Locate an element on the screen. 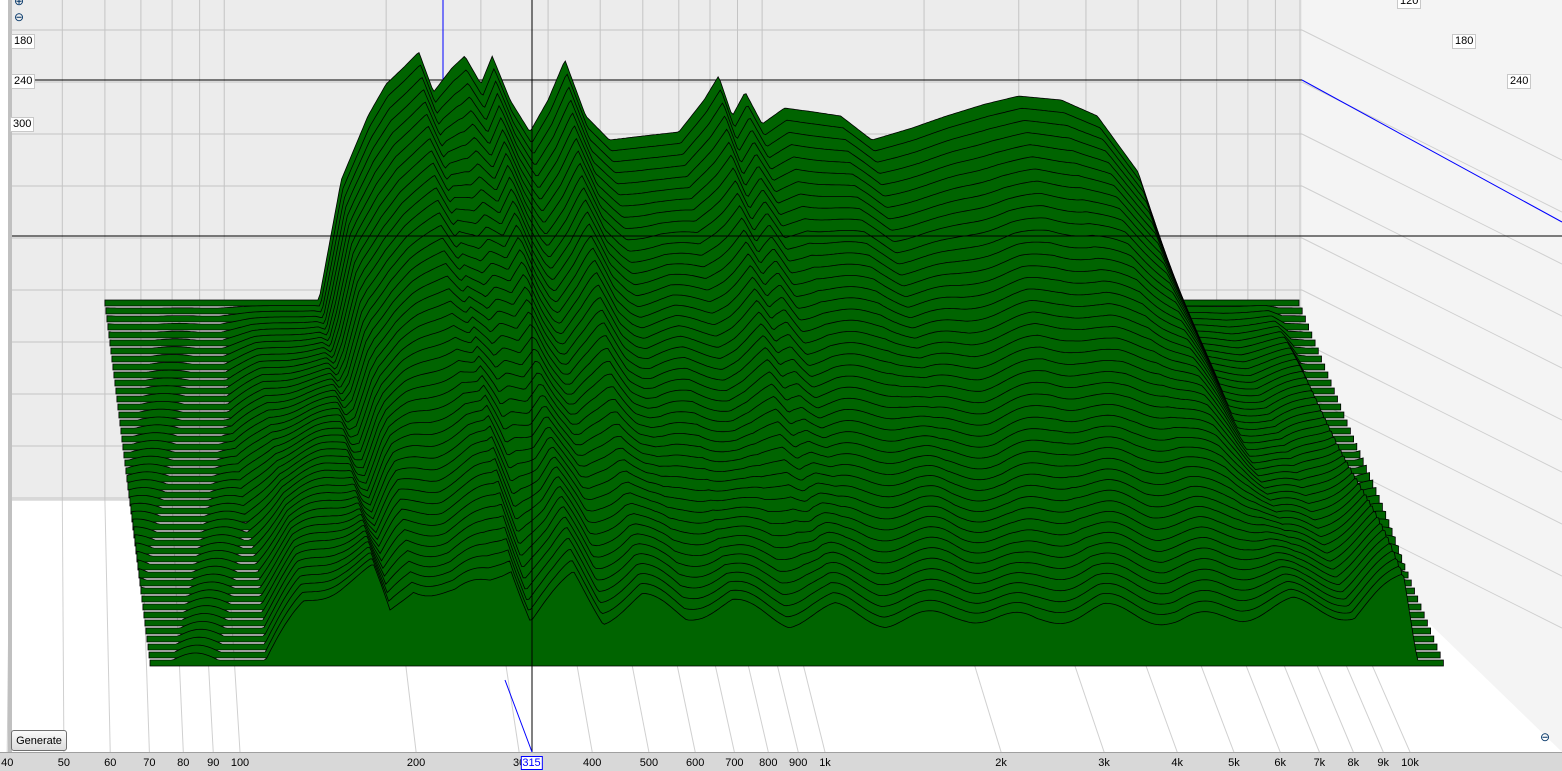 This screenshot has width=1562, height=771. generate-button: Generate is located at coordinates (39, 740).